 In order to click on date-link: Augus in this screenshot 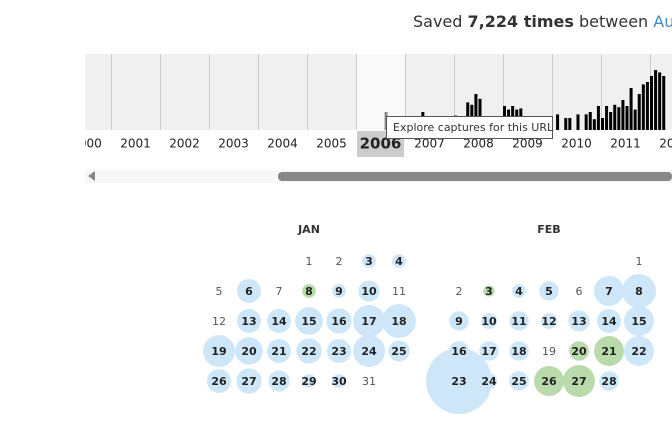, I will do `click(662, 21)`.